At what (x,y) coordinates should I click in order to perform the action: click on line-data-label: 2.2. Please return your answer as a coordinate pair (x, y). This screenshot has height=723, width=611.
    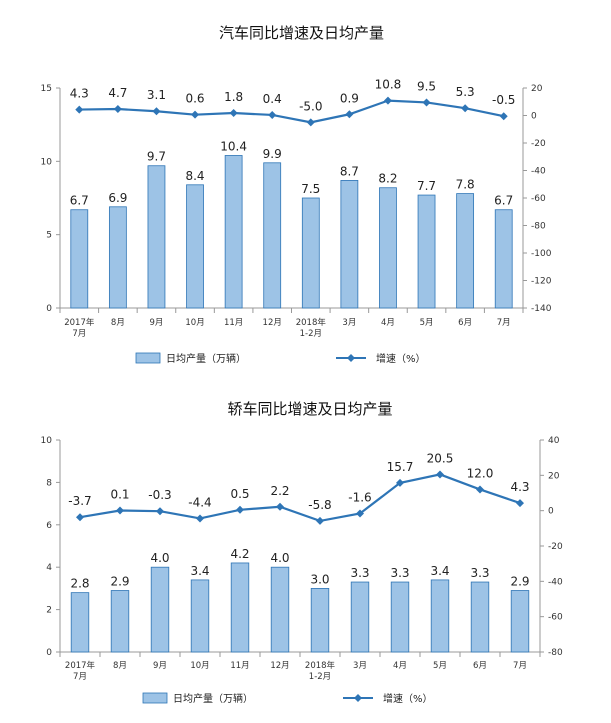
    Looking at the image, I should click on (279, 491).